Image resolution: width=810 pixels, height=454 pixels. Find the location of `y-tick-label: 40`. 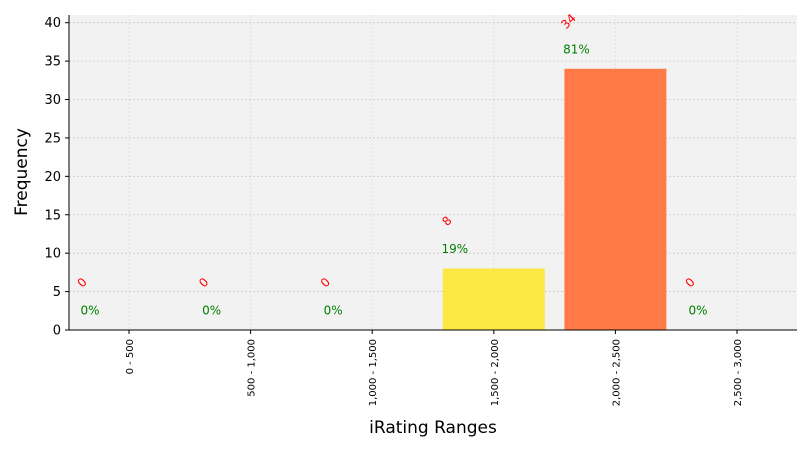

y-tick-label: 40 is located at coordinates (52, 23).